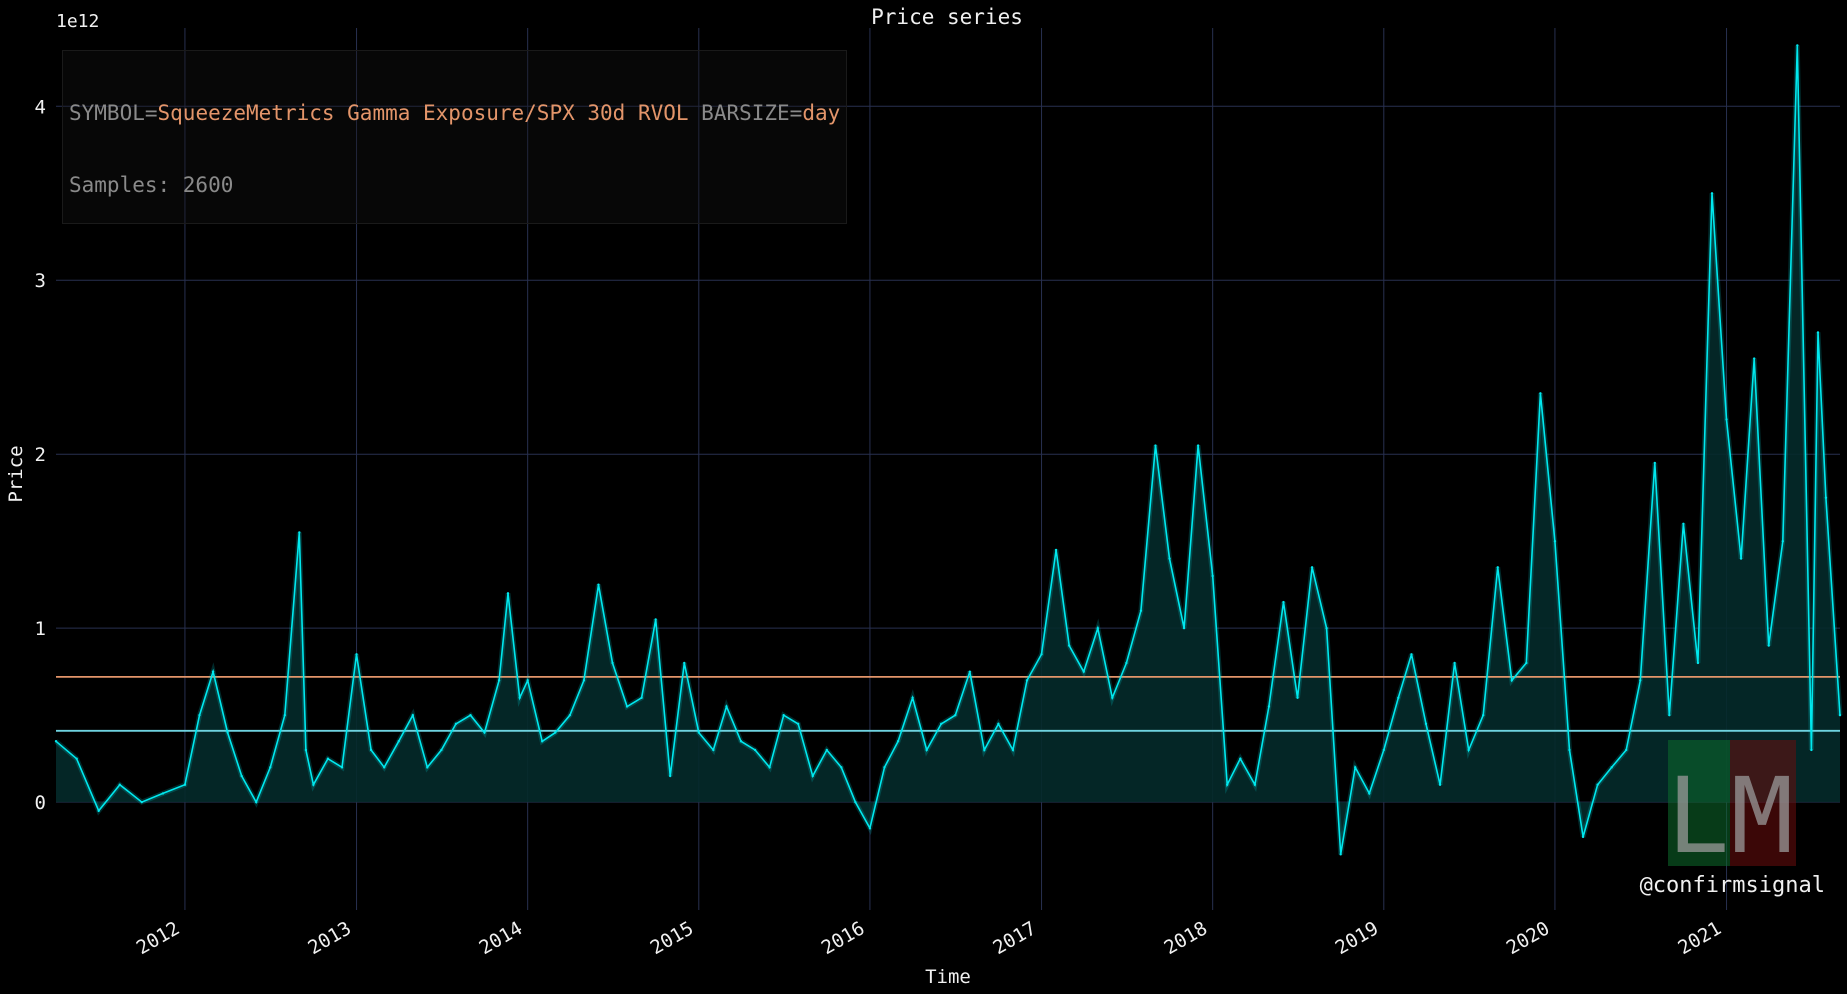 Image resolution: width=1847 pixels, height=994 pixels. I want to click on y-tick-label: 3, so click(40, 281).